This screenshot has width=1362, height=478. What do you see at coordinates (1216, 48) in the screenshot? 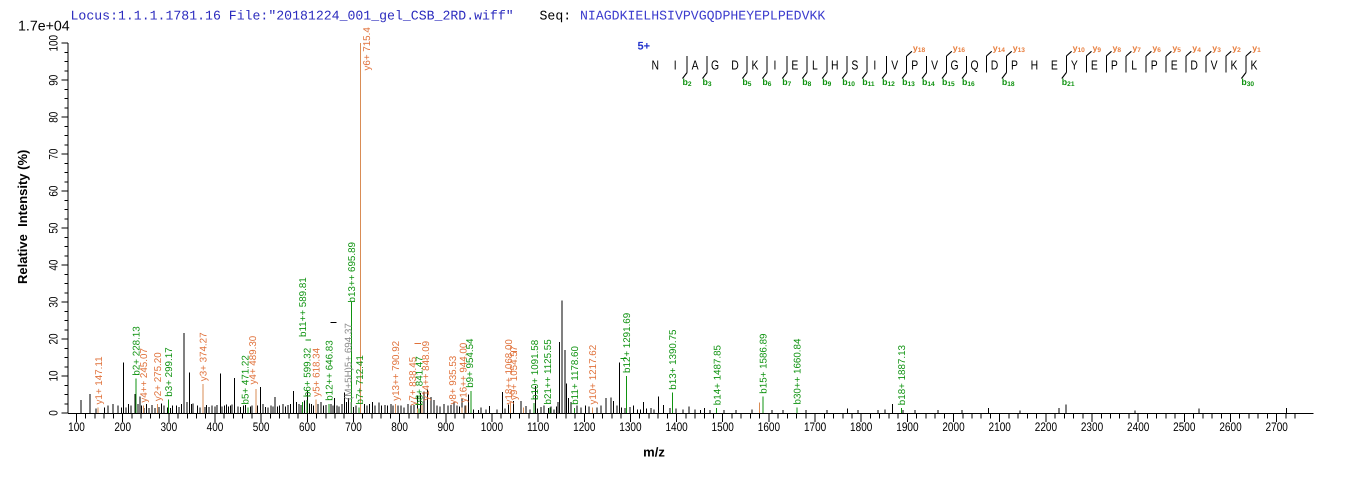
I see `svg-text: y3` at bounding box center [1216, 48].